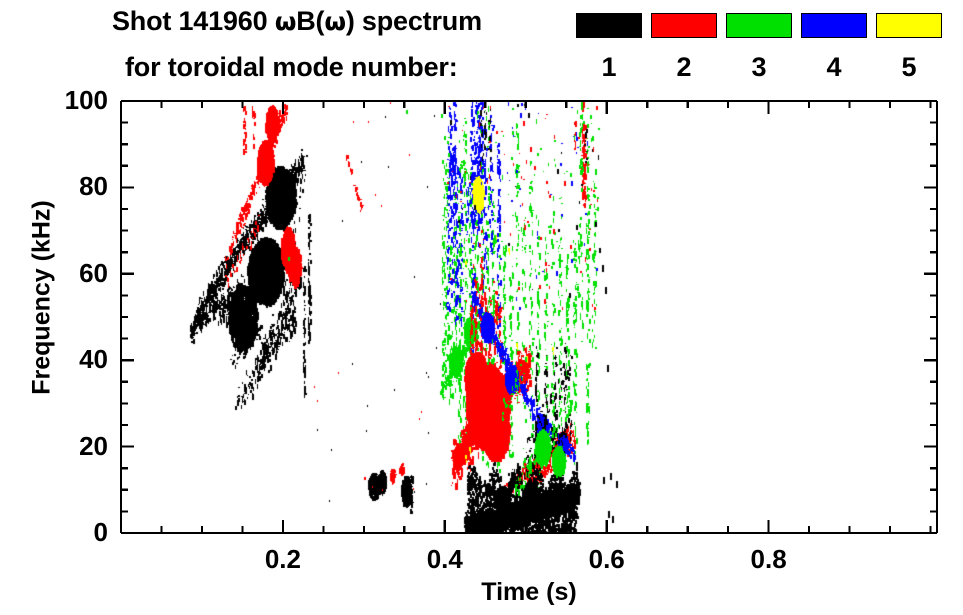 The width and height of the screenshot is (963, 615). What do you see at coordinates (282, 559) in the screenshot?
I see `x-tick-label-0.2: 0.2` at bounding box center [282, 559].